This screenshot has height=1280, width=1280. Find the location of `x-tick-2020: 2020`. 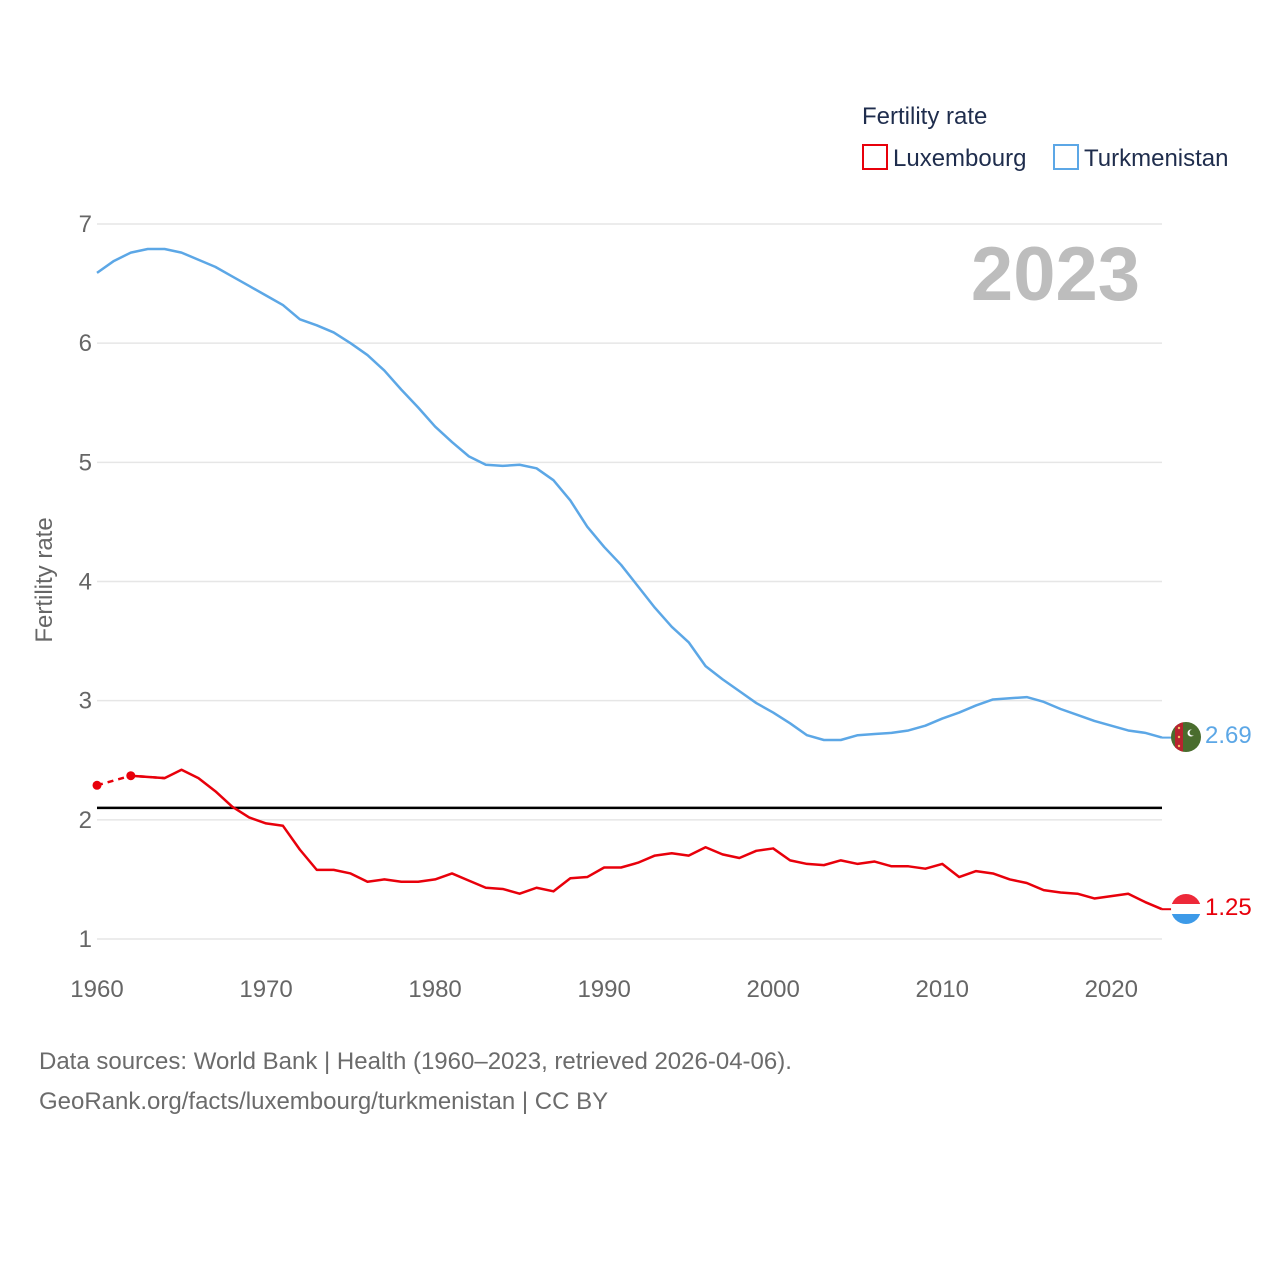

x-tick-2020: 2020 is located at coordinates (1111, 989).